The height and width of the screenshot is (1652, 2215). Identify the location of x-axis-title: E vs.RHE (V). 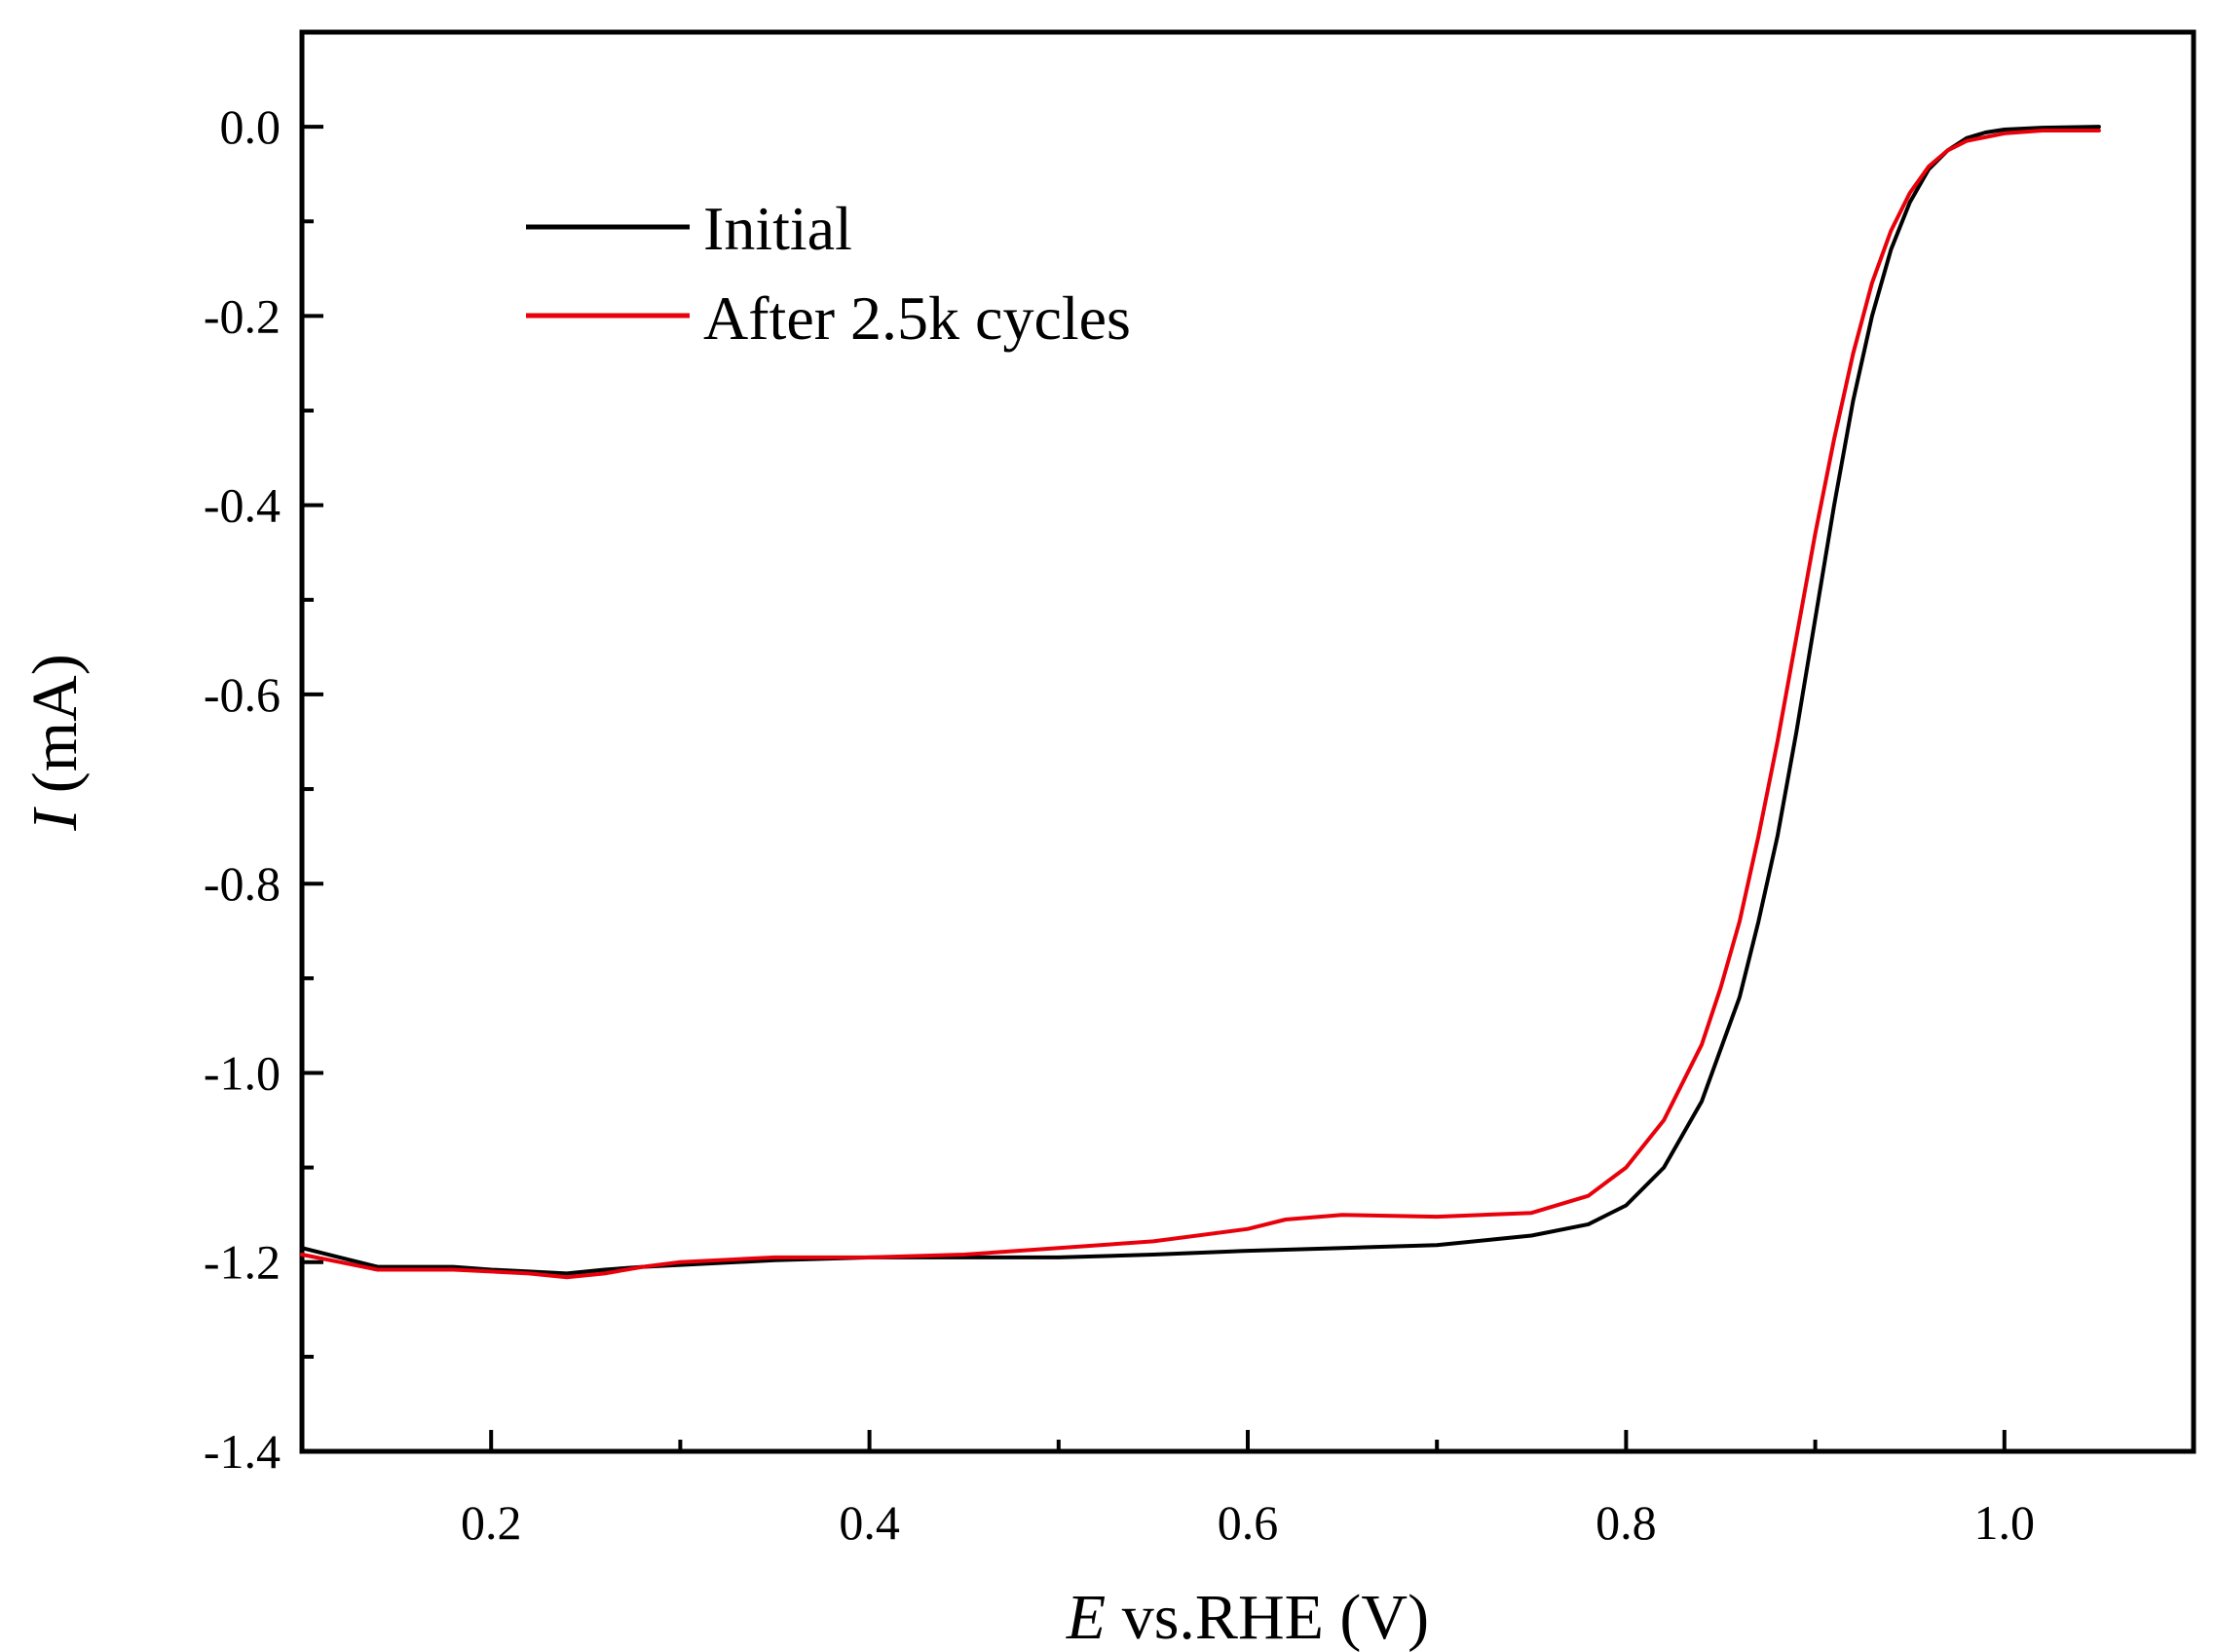
(1247, 1617).